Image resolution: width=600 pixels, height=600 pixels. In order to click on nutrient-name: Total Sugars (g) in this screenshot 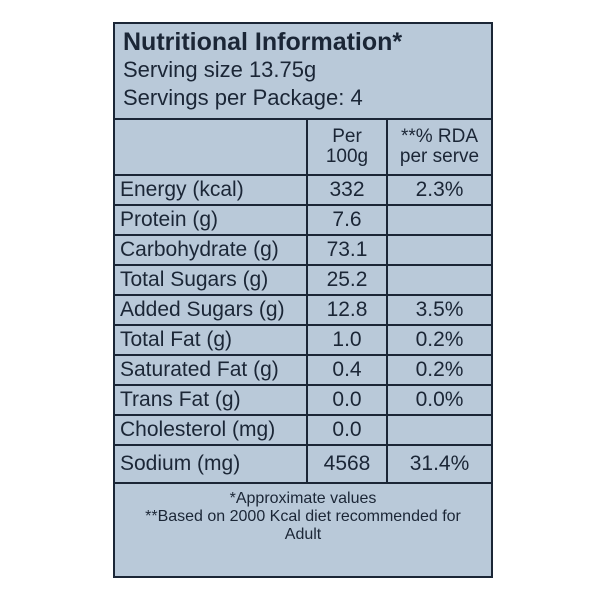, I will do `click(211, 280)`.